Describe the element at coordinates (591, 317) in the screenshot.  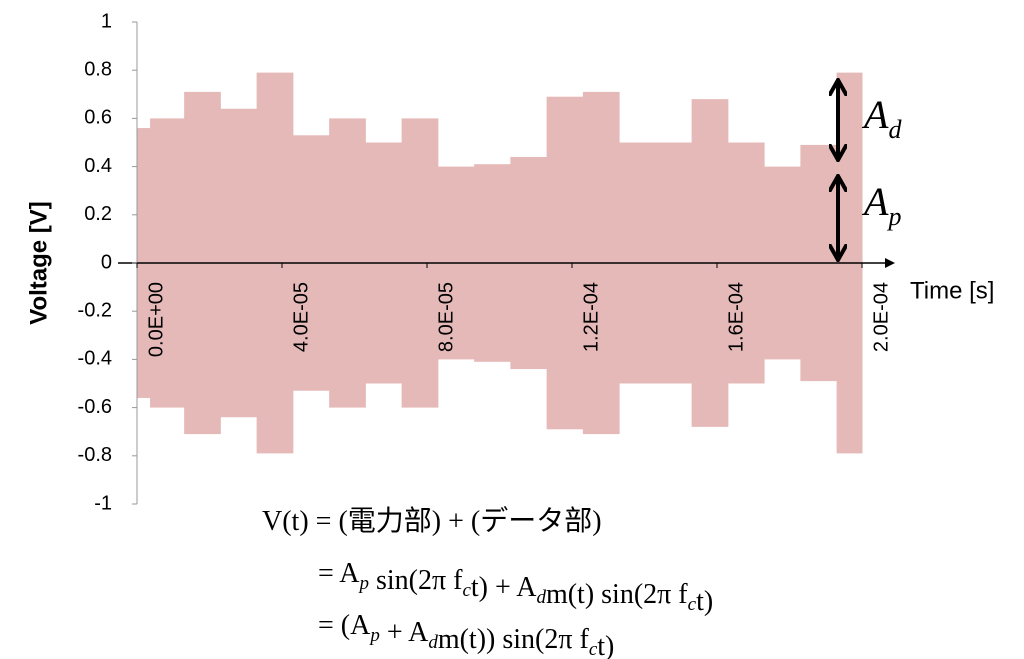
I see `x-tick-label: 1.2E-04` at that location.